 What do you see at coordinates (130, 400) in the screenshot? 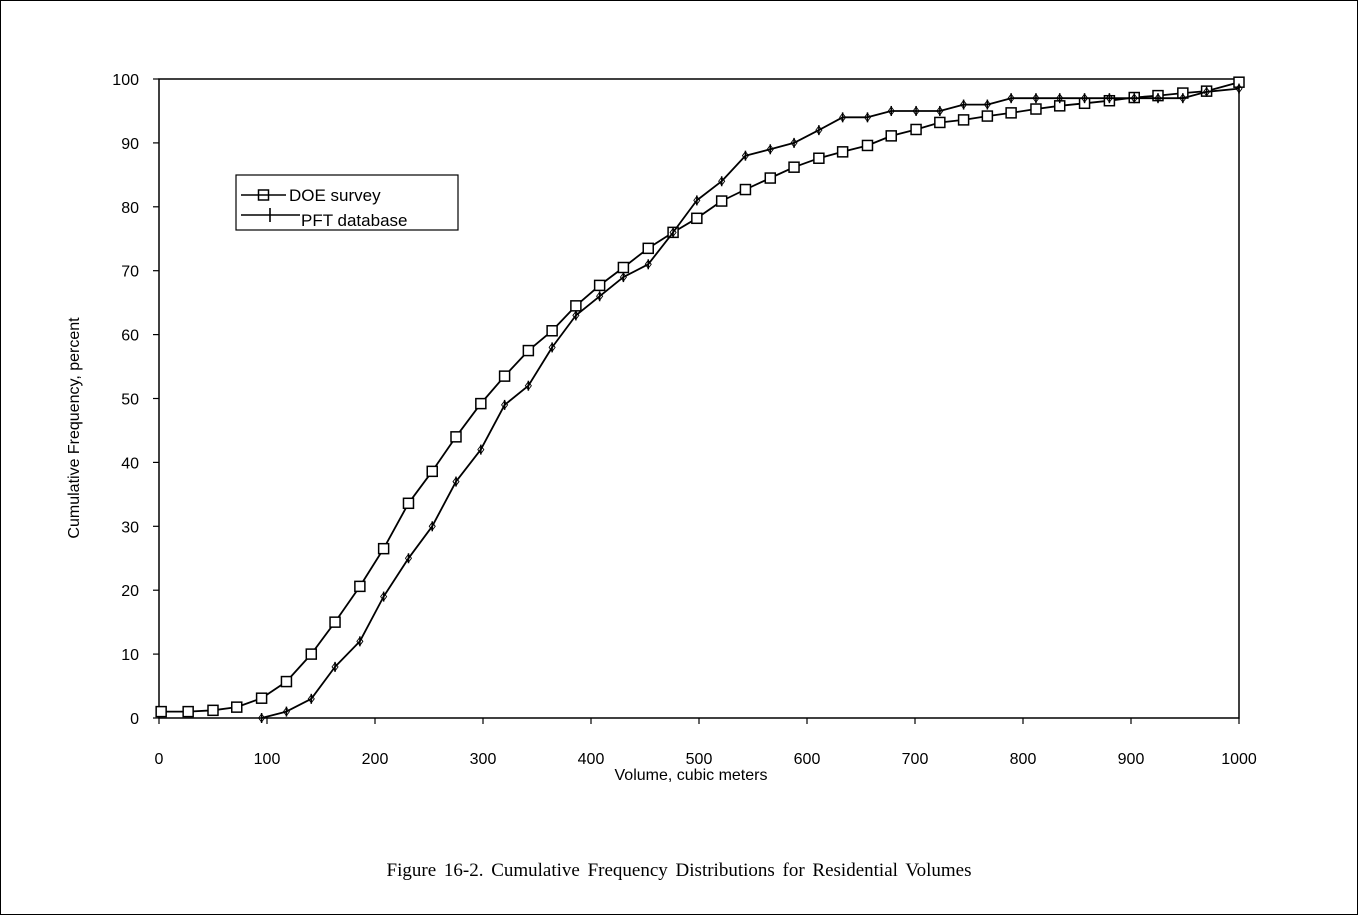
I see `y-tick-label: 50` at bounding box center [130, 400].